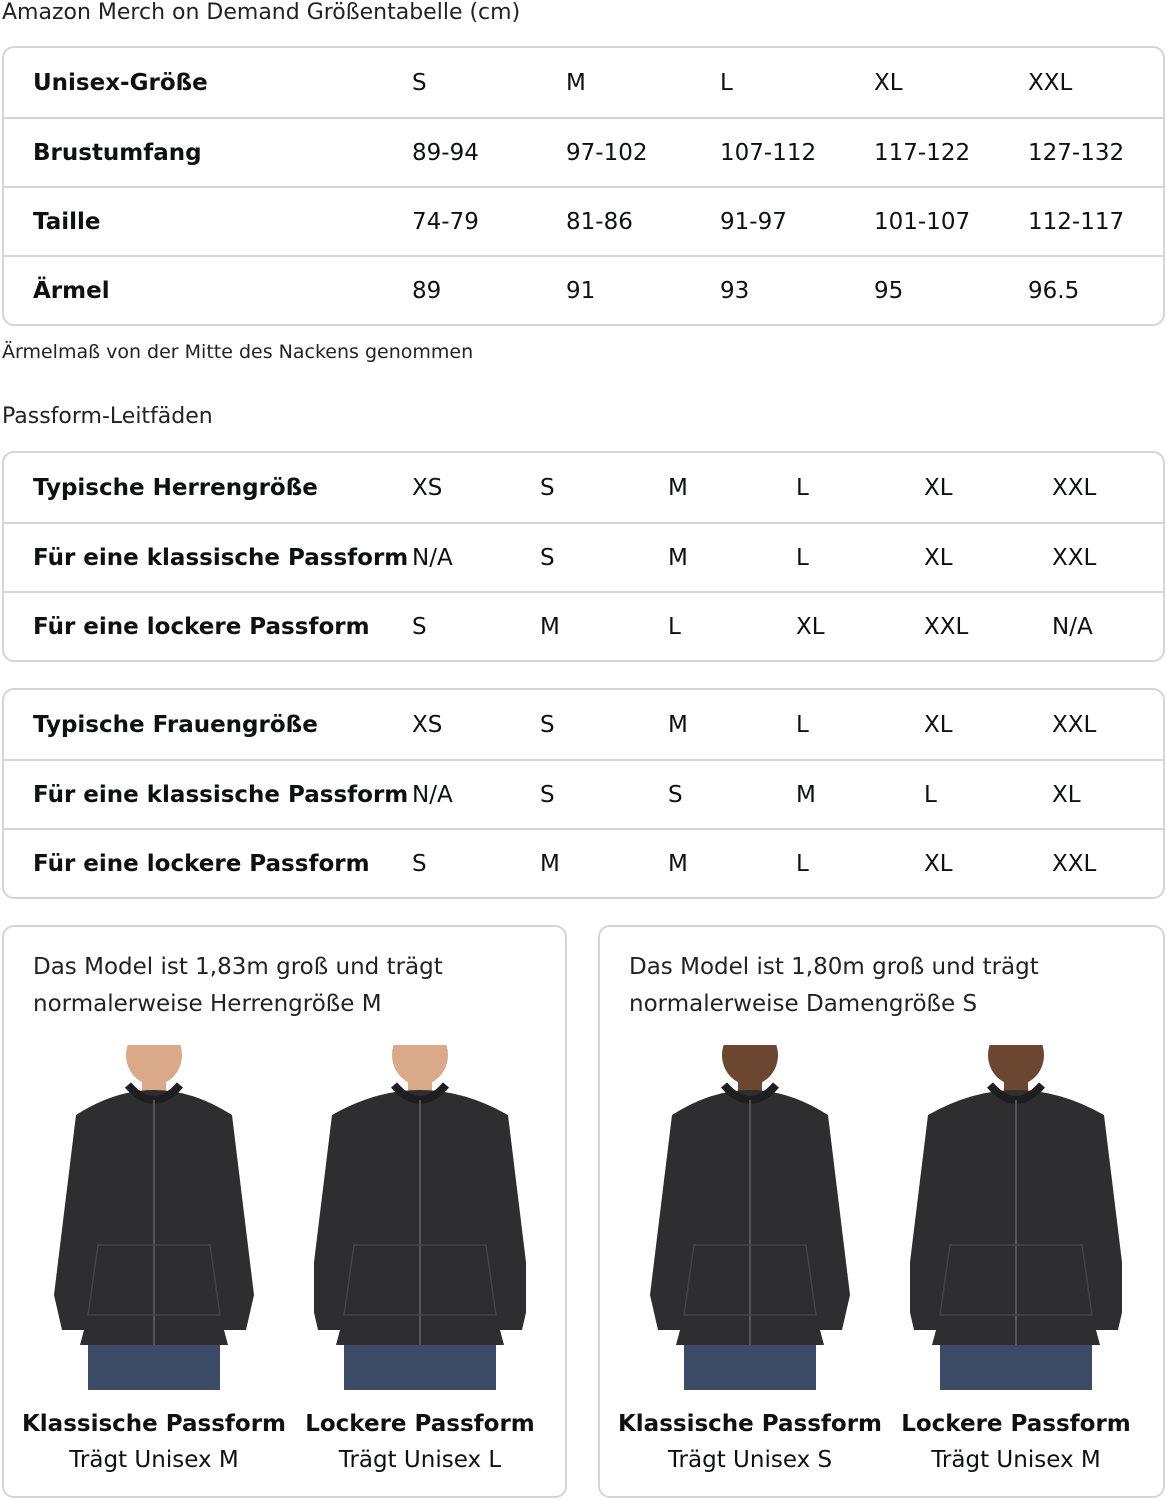  I want to click on table-row: Taille 74-79 81-86 91-97 101-107 112-117, so click(583, 220).